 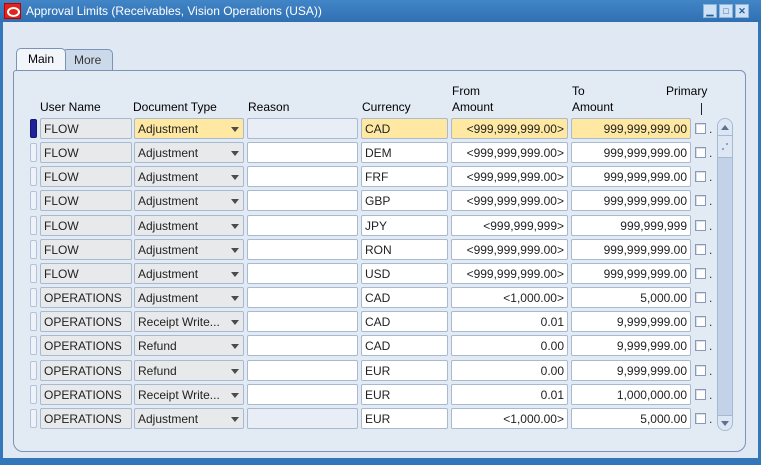 What do you see at coordinates (631, 394) in the screenshot?
I see `to-amount-field: 1,000,000.00` at bounding box center [631, 394].